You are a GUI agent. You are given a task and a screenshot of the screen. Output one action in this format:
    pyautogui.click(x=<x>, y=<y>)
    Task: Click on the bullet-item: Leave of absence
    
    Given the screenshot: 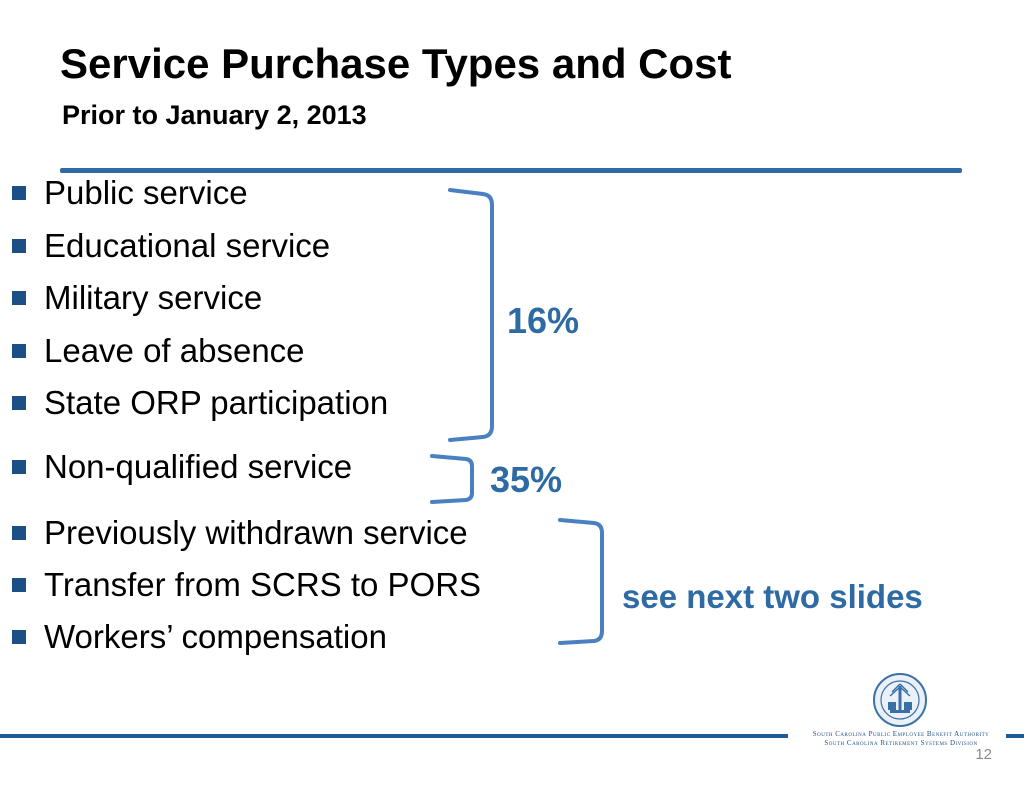 What is the action you would take?
    pyautogui.click(x=158, y=351)
    